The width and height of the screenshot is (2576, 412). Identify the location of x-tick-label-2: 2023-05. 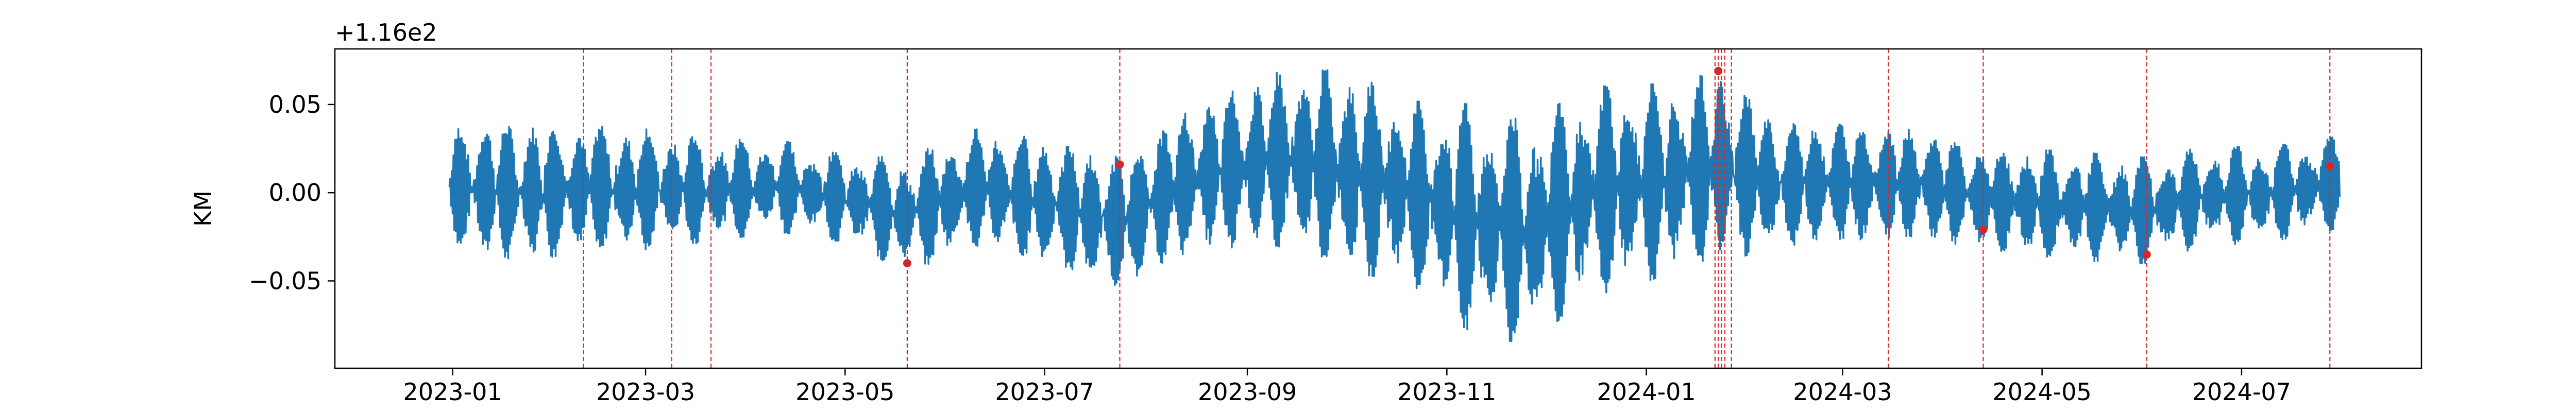
(844, 392).